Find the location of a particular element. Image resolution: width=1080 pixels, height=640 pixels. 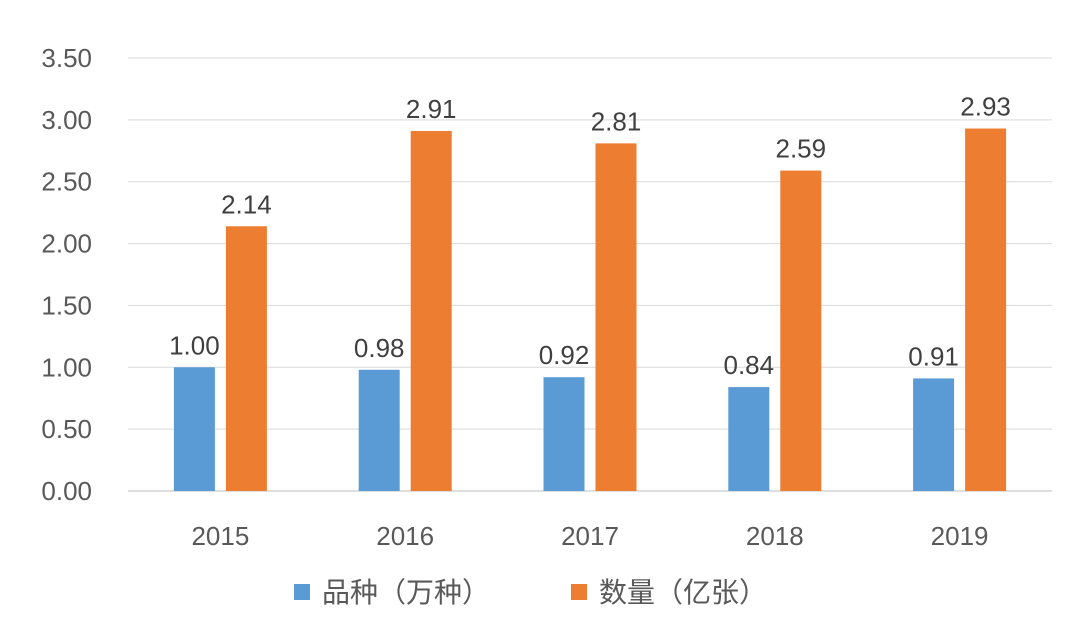

x-tick-label: 2015 is located at coordinates (220, 536).